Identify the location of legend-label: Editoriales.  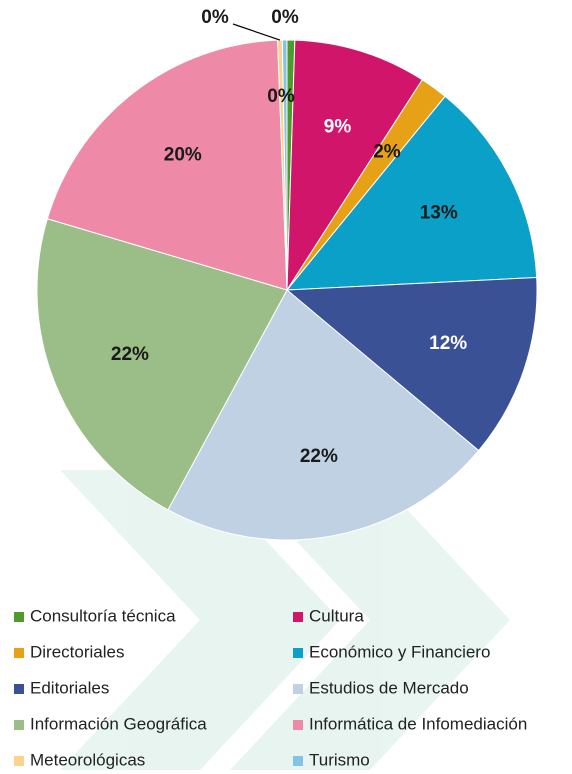
(69, 687).